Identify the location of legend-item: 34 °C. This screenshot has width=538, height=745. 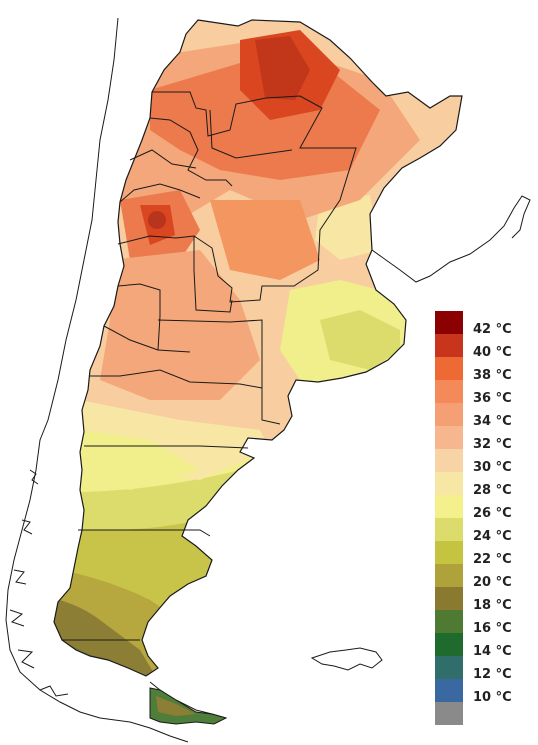
(485, 416).